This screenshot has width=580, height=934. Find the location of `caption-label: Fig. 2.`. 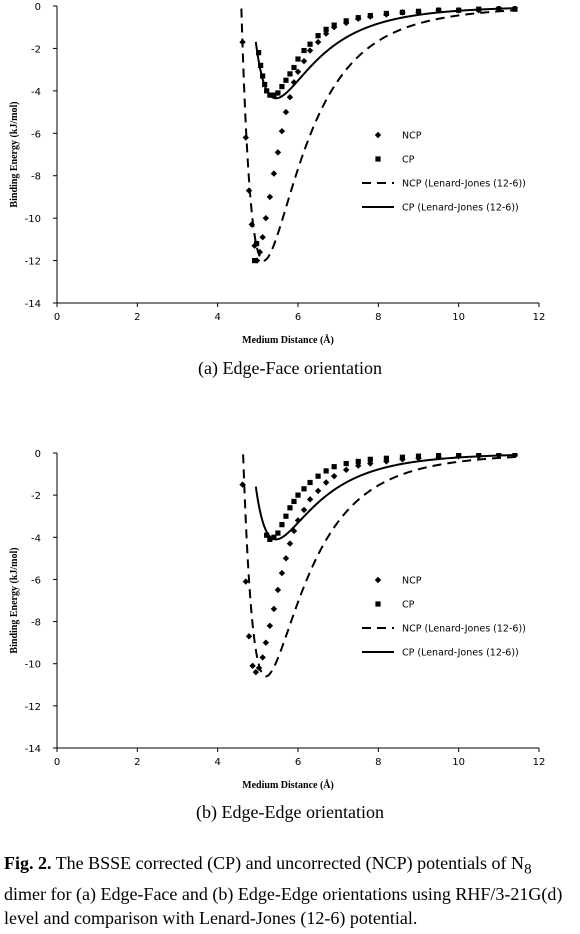

caption-label: Fig. 2. is located at coordinates (28, 863).